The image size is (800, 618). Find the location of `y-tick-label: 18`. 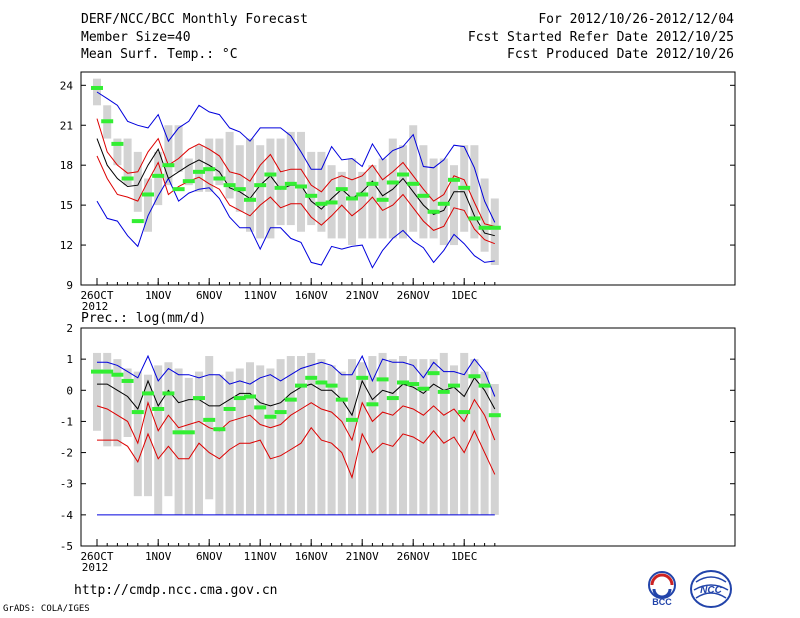

y-tick-label: 18 is located at coordinates (66, 165).